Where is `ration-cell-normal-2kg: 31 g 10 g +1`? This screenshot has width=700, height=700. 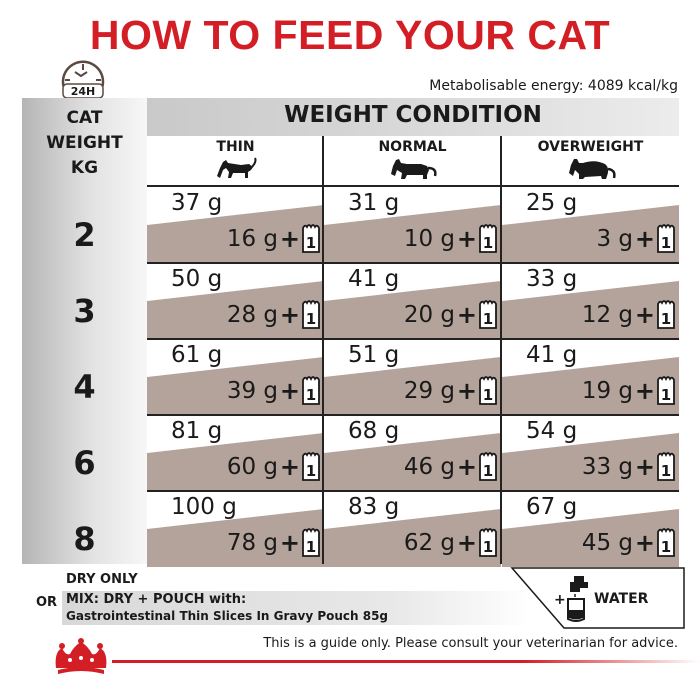 ration-cell-normal-2kg: 31 g 10 g +1 is located at coordinates (412, 225).